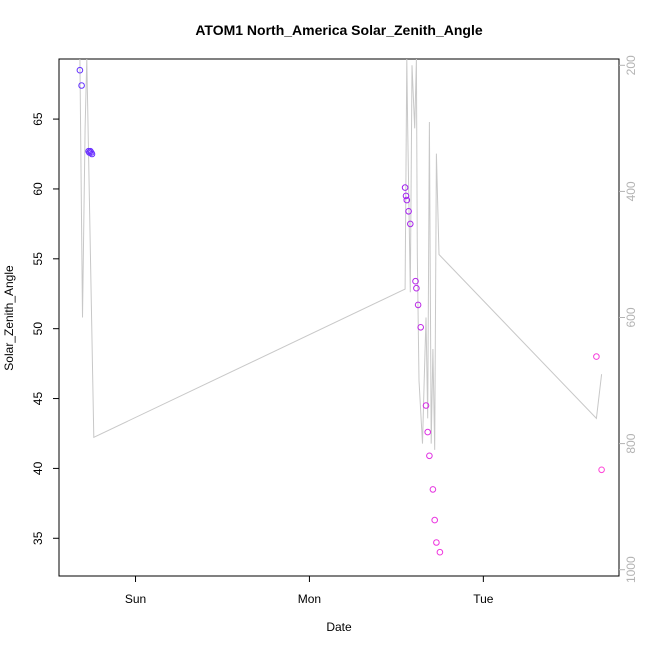  I want to click on y-axis-label: Solar_Zenith_Angle, so click(9, 318).